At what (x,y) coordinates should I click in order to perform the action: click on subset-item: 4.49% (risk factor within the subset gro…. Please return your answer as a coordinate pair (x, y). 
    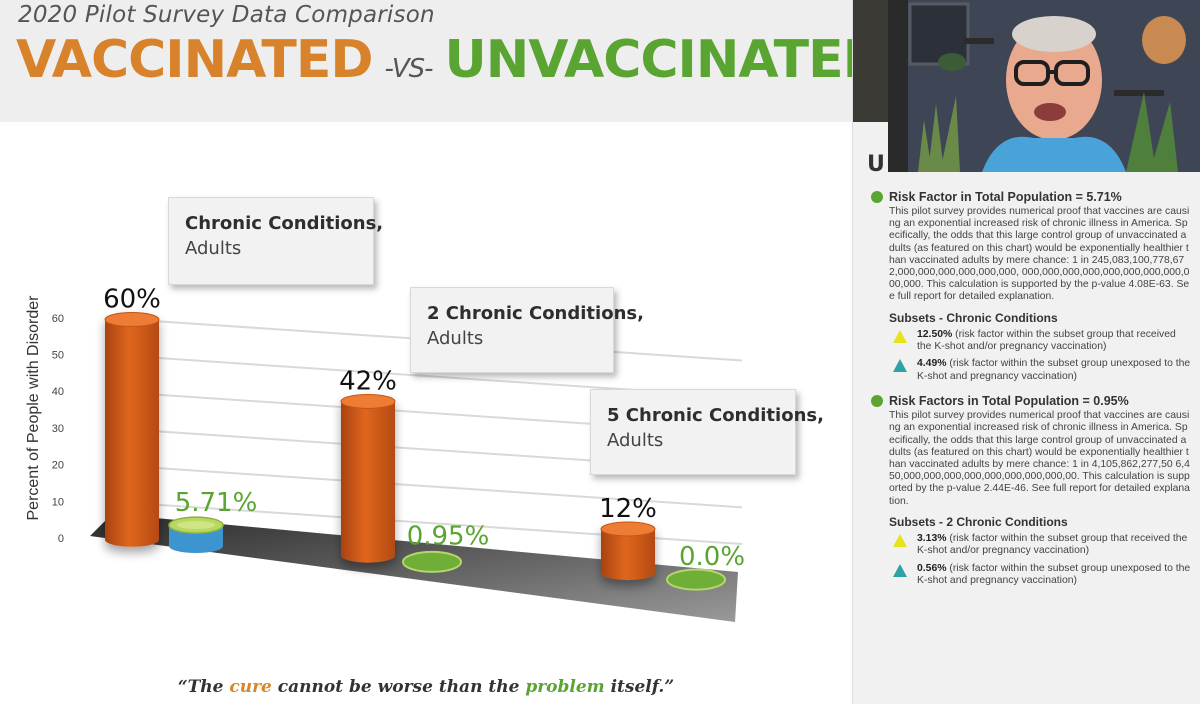
    Looking at the image, I should click on (1040, 370).